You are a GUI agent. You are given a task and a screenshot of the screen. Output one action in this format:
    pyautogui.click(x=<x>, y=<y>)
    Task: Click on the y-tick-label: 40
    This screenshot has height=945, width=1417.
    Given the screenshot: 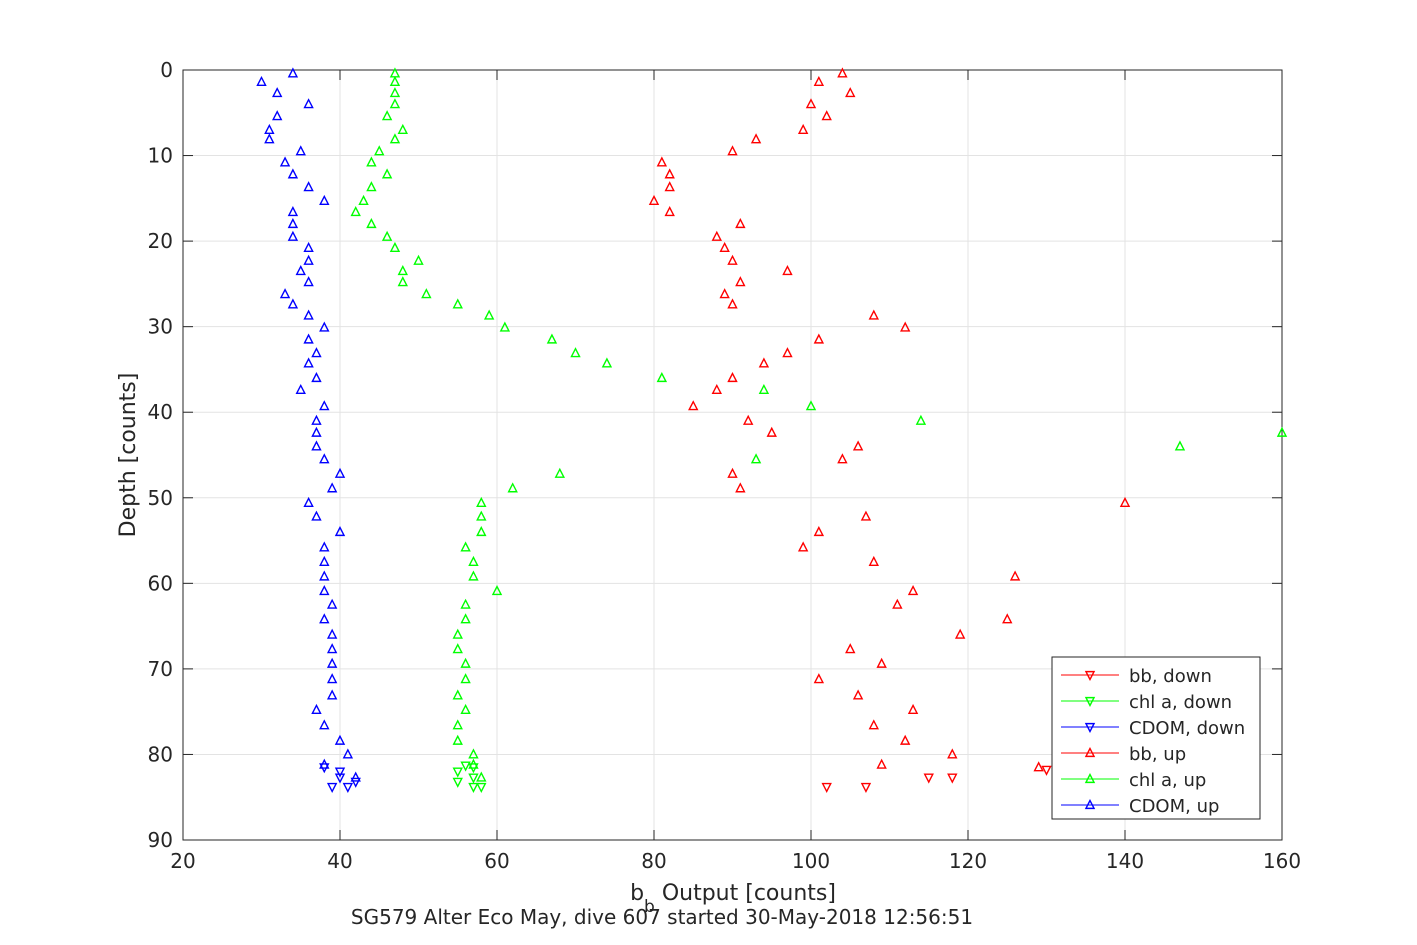 What is the action you would take?
    pyautogui.click(x=160, y=412)
    